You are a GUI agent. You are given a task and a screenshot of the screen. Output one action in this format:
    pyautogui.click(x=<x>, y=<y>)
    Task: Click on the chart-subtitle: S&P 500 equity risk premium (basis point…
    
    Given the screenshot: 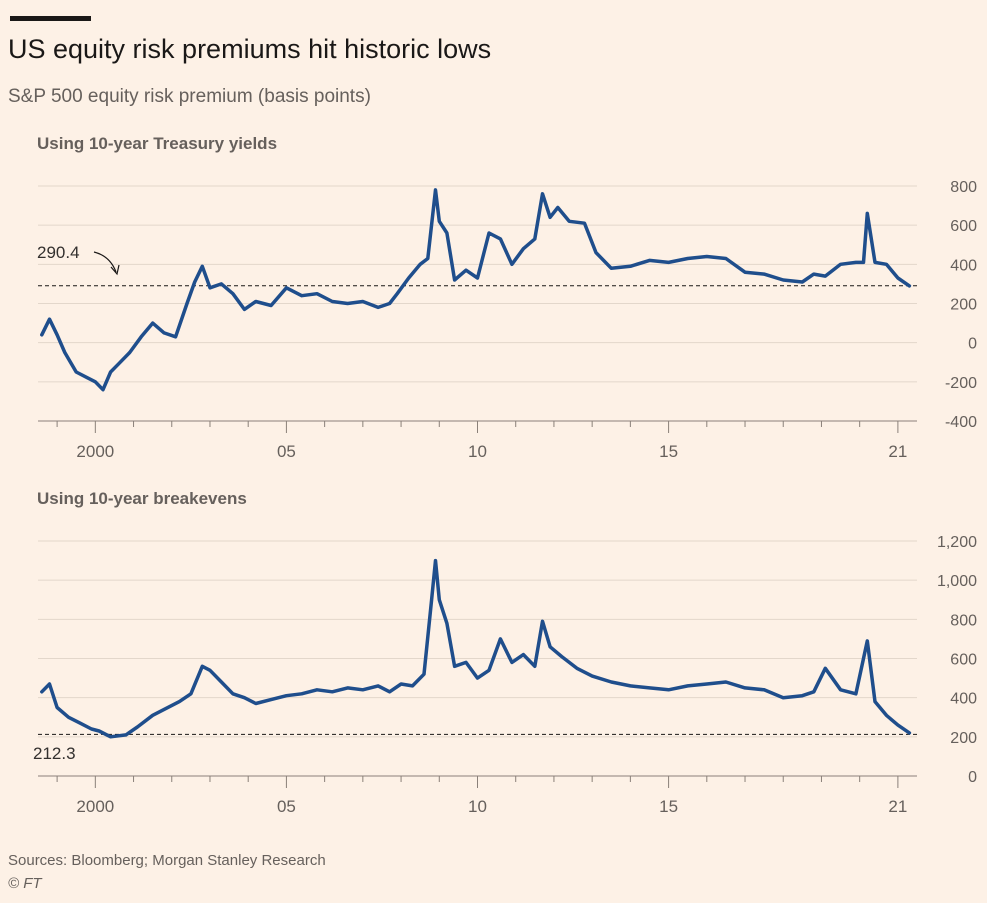 What is the action you would take?
    pyautogui.click(x=189, y=96)
    